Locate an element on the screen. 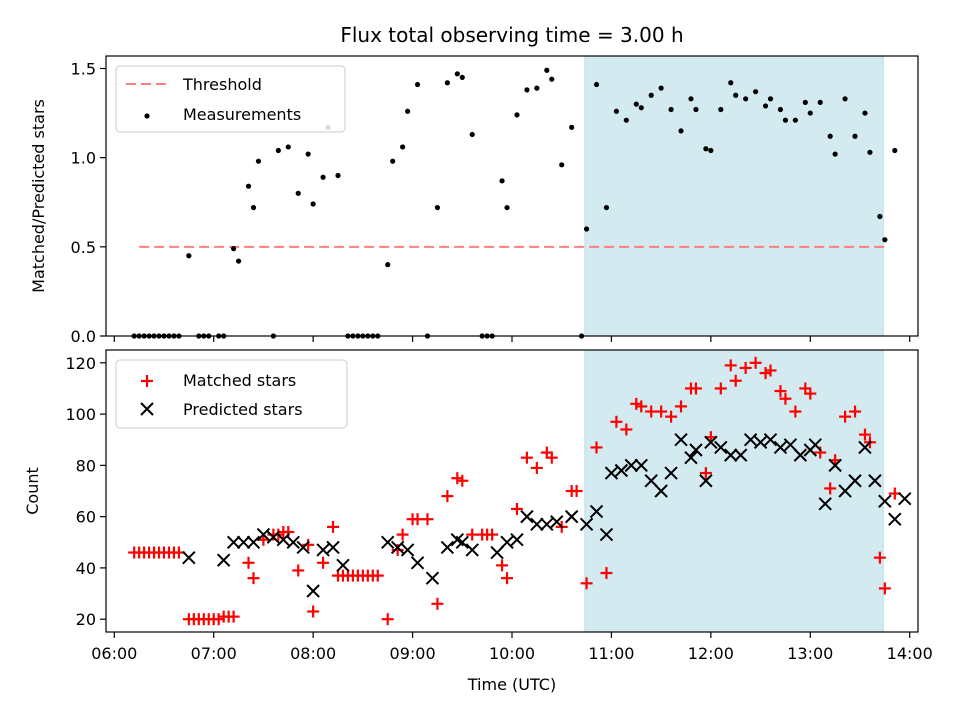  y-tick-label: 40 is located at coordinates (86, 568).